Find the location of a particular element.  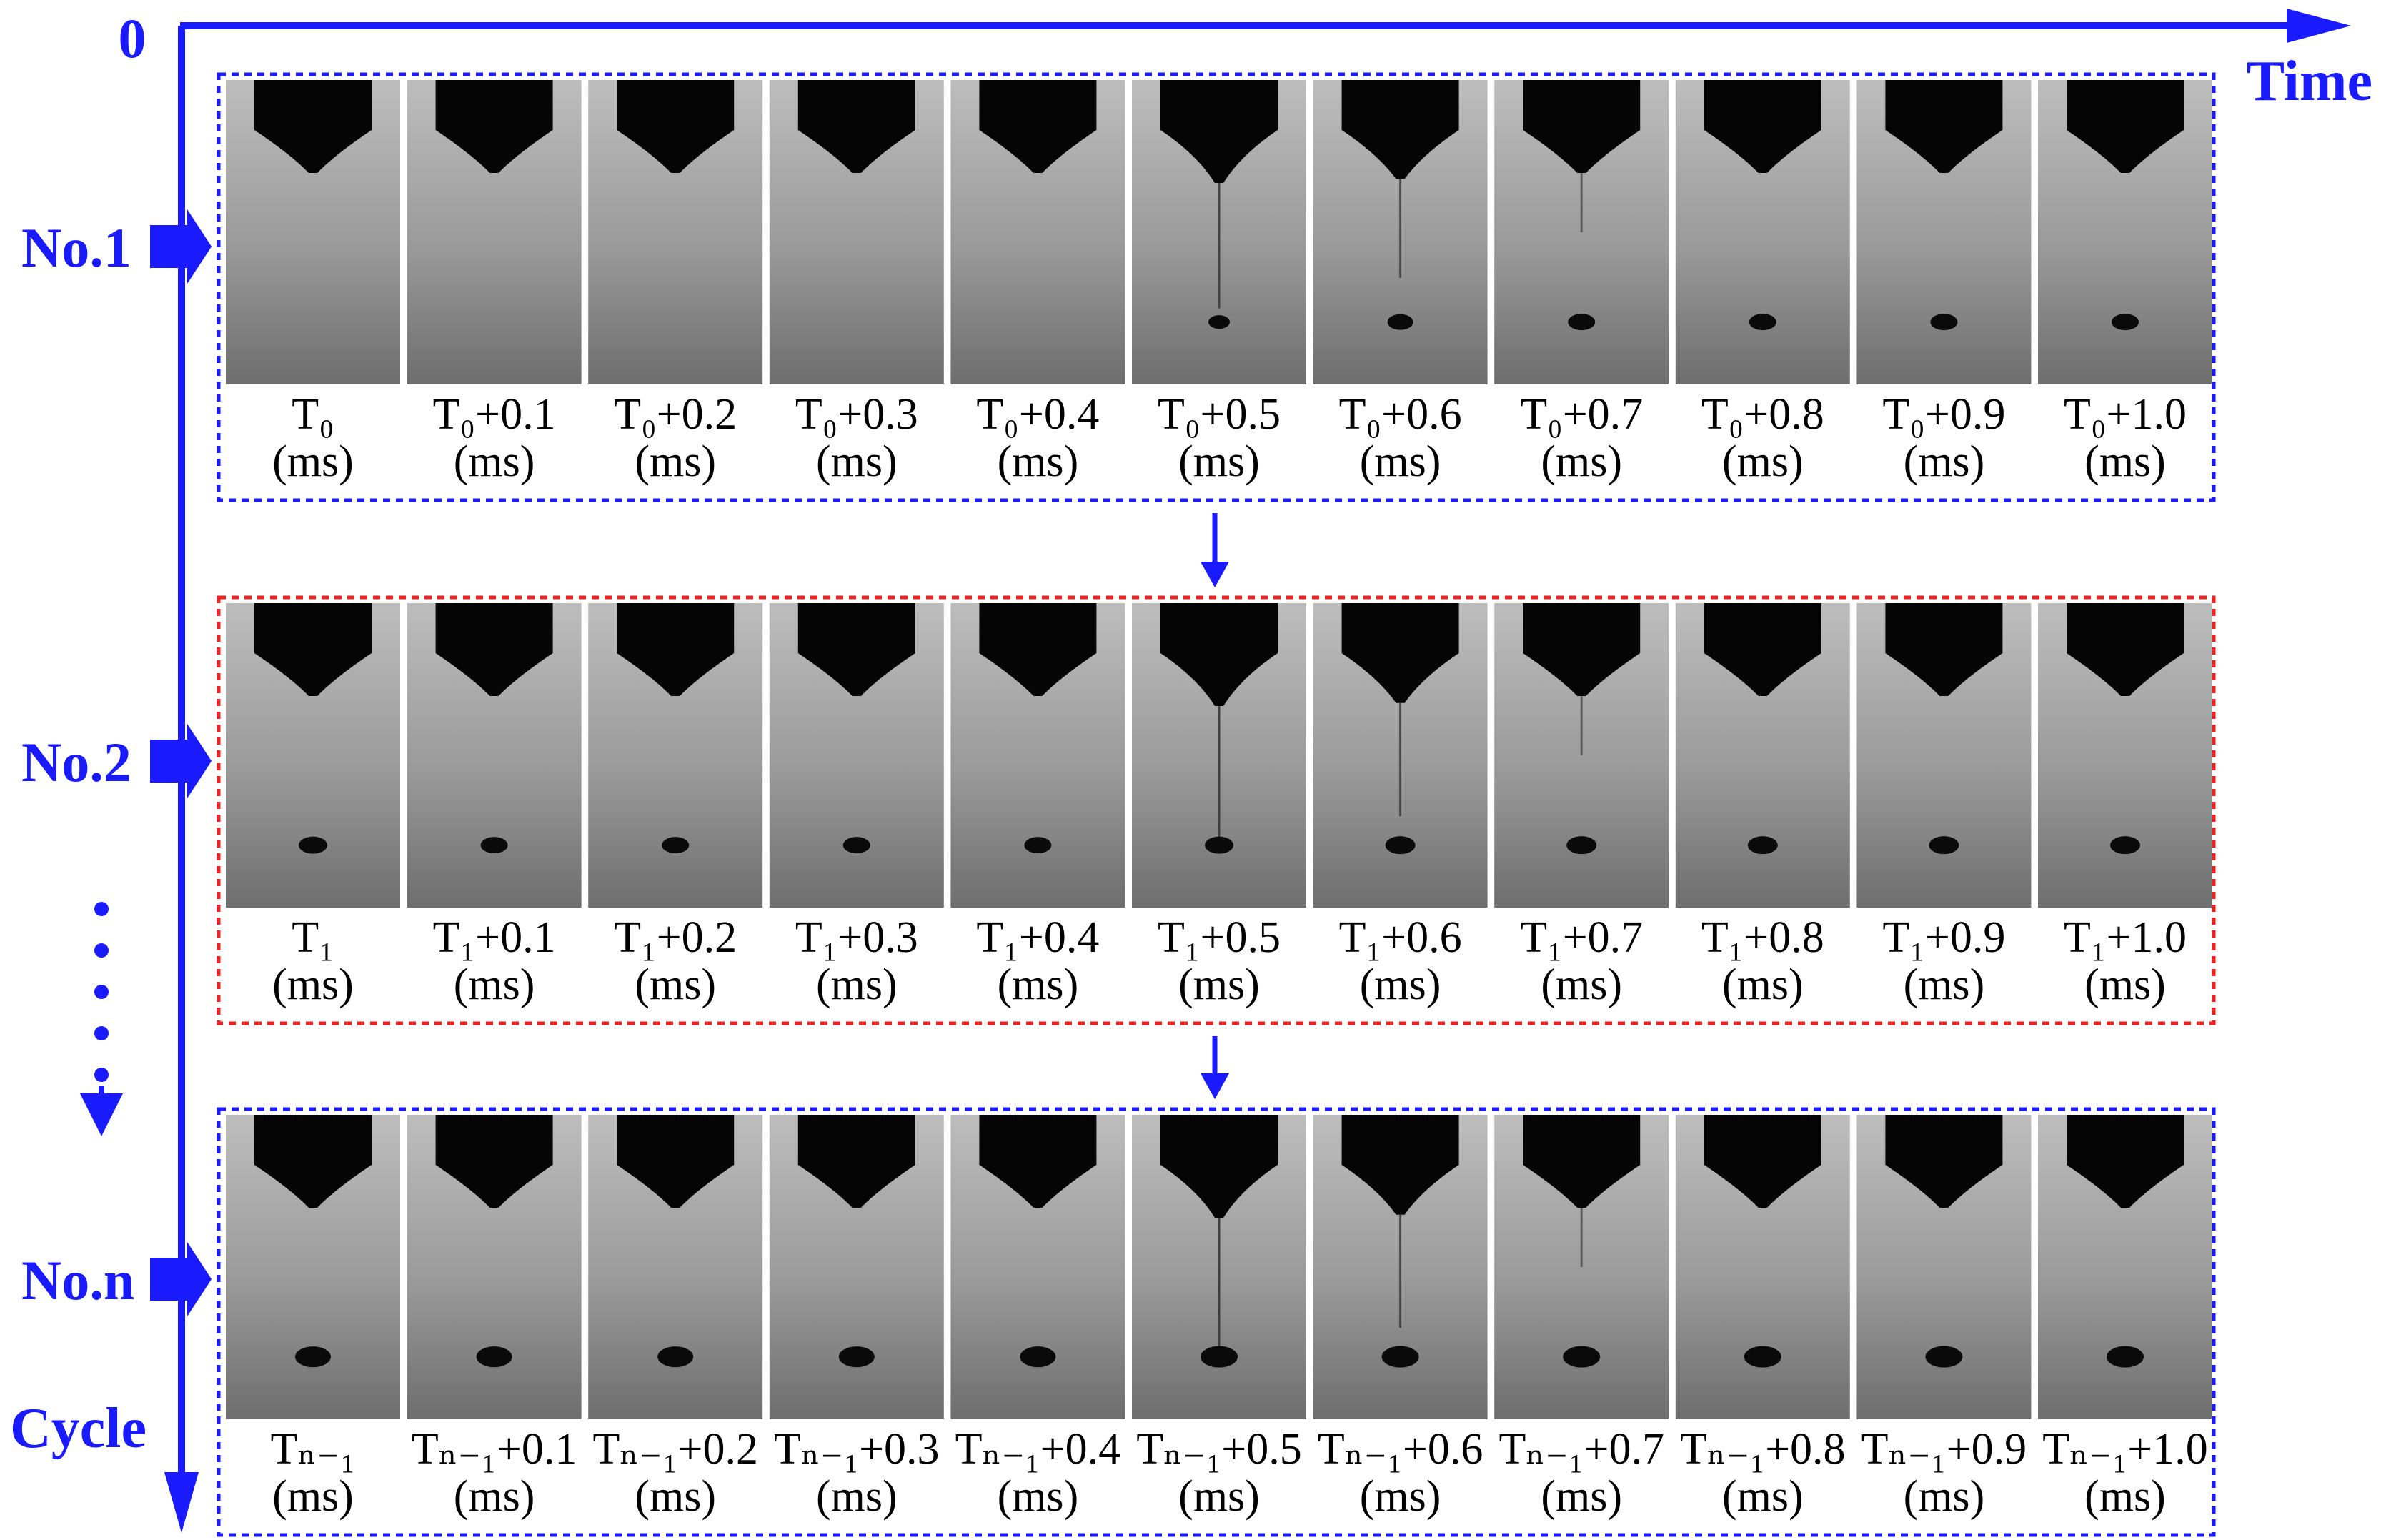

frame-time-label: Tₙ₋₁+0.9 is located at coordinates (1944, 1449).